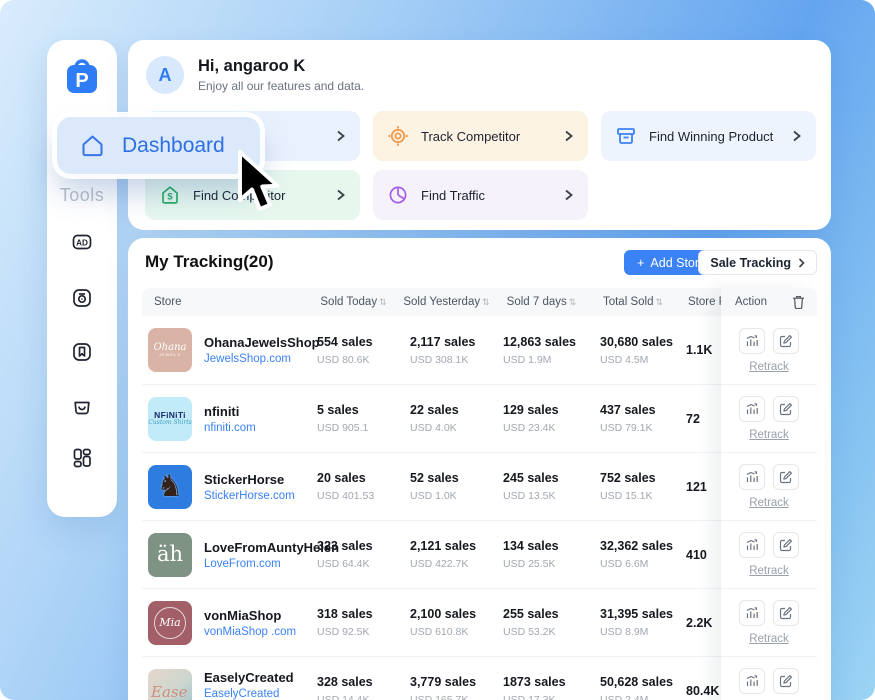 This screenshot has width=875, height=700. What do you see at coordinates (345, 614) in the screenshot?
I see `sold-today-value: 318 sales` at bounding box center [345, 614].